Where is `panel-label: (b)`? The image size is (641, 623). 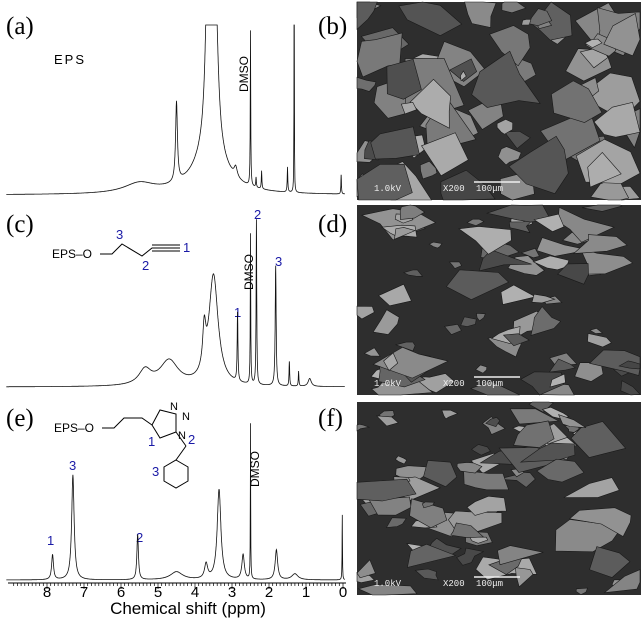 panel-label: (b) is located at coordinates (332, 26).